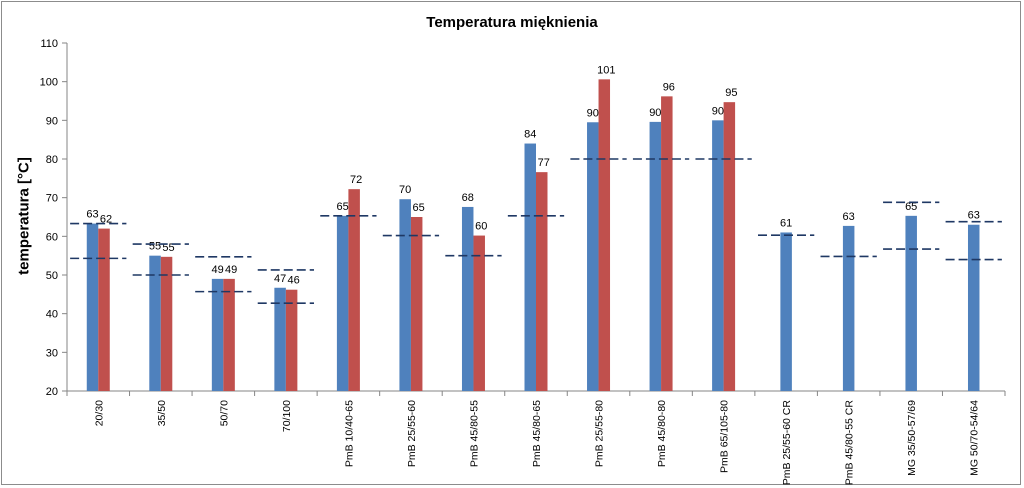 The height and width of the screenshot is (488, 1024). Describe the element at coordinates (287, 416) in the screenshot. I see `x-tick-label: 70/100` at that location.